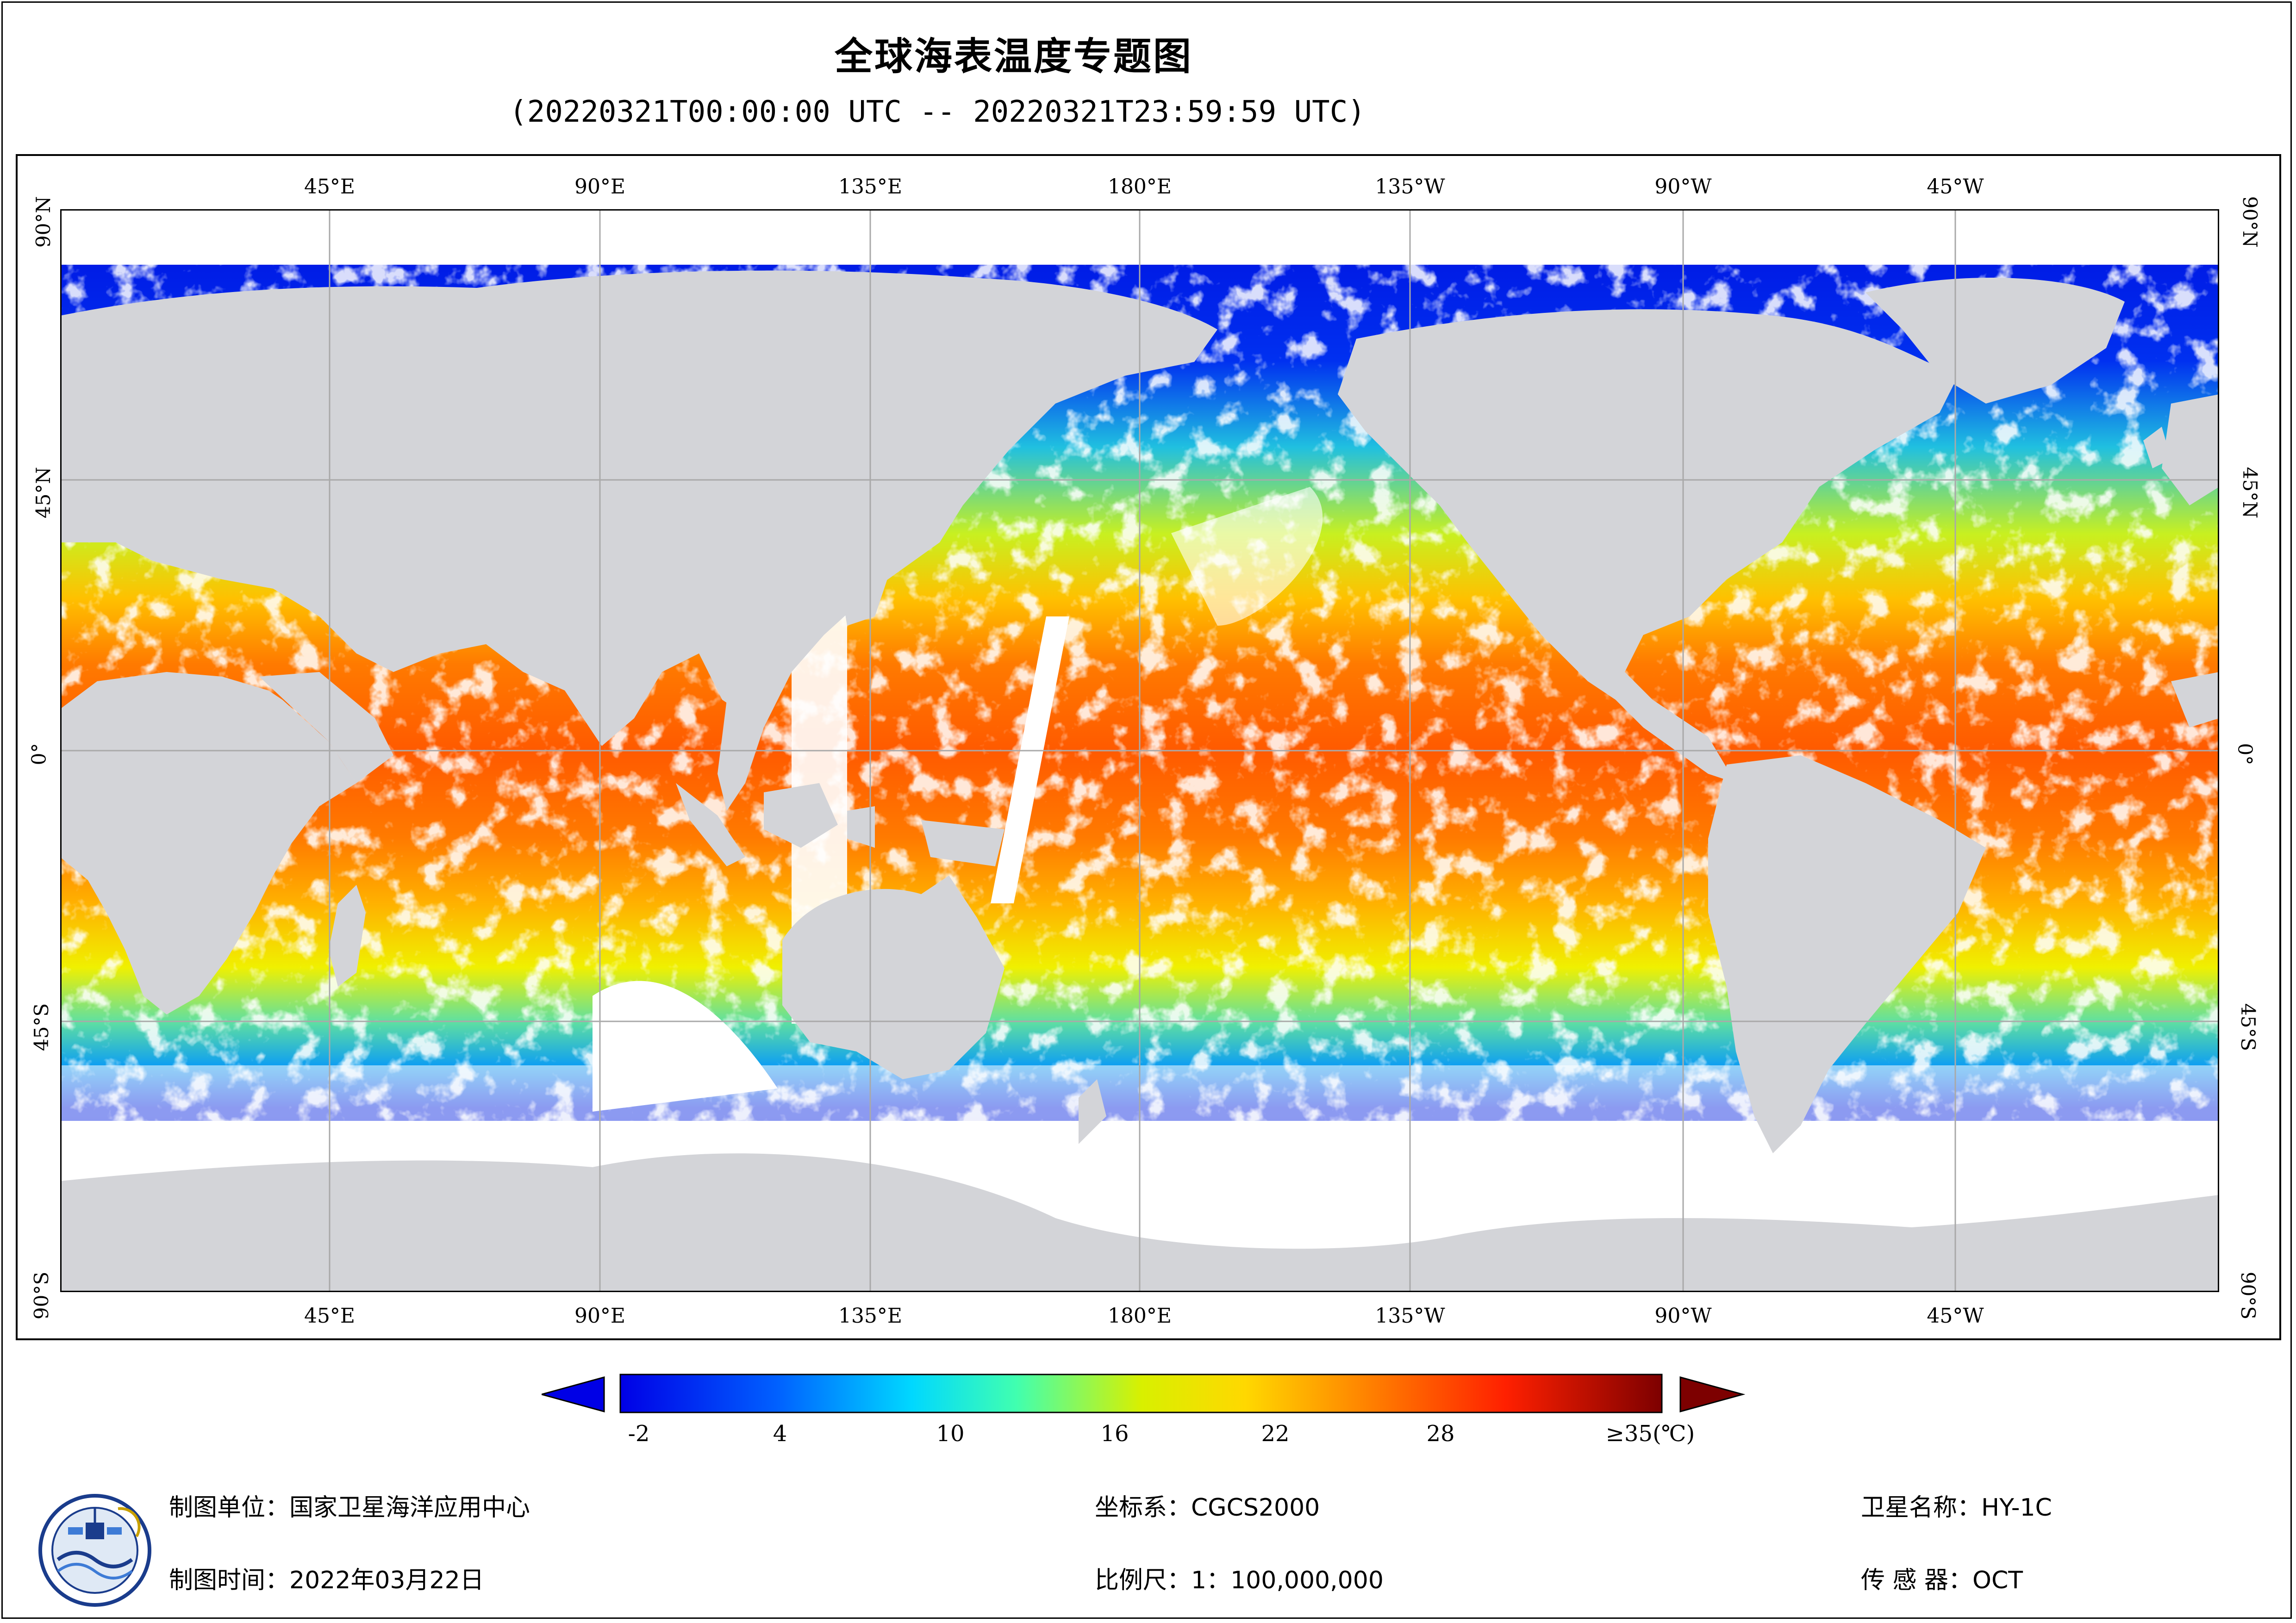  I want to click on lon-label-top: 135°W, so click(1410, 187).